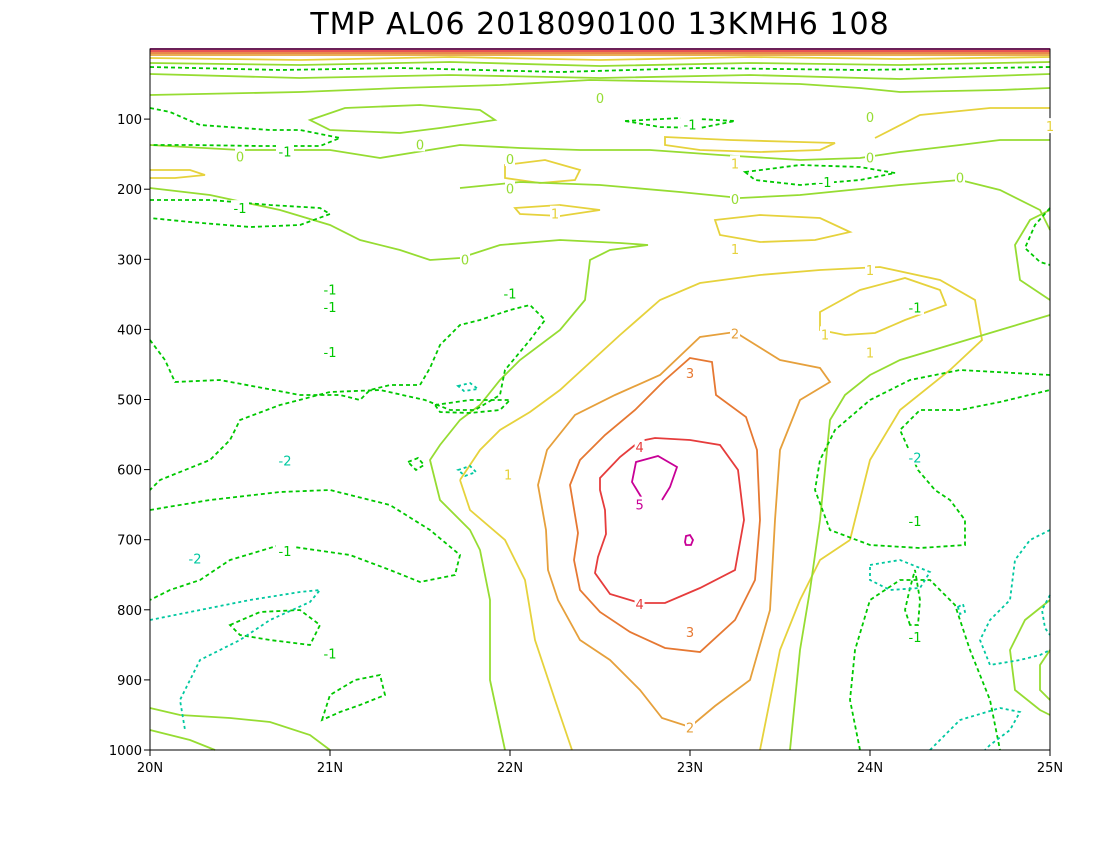 The width and height of the screenshot is (1100, 850). I want to click on contour-level-minus2-c, so click(1015, 598).